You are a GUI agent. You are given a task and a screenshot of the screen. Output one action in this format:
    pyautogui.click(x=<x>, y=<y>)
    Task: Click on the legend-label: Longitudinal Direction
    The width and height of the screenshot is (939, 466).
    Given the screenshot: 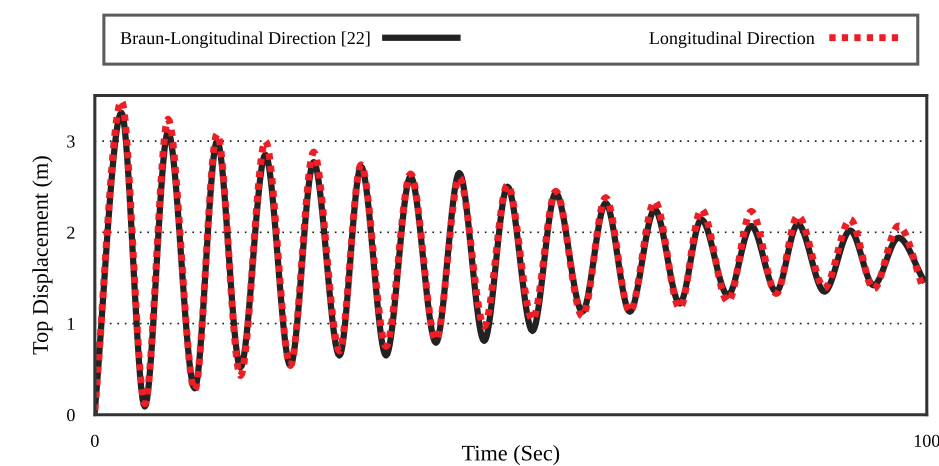 What is the action you would take?
    pyautogui.click(x=732, y=39)
    